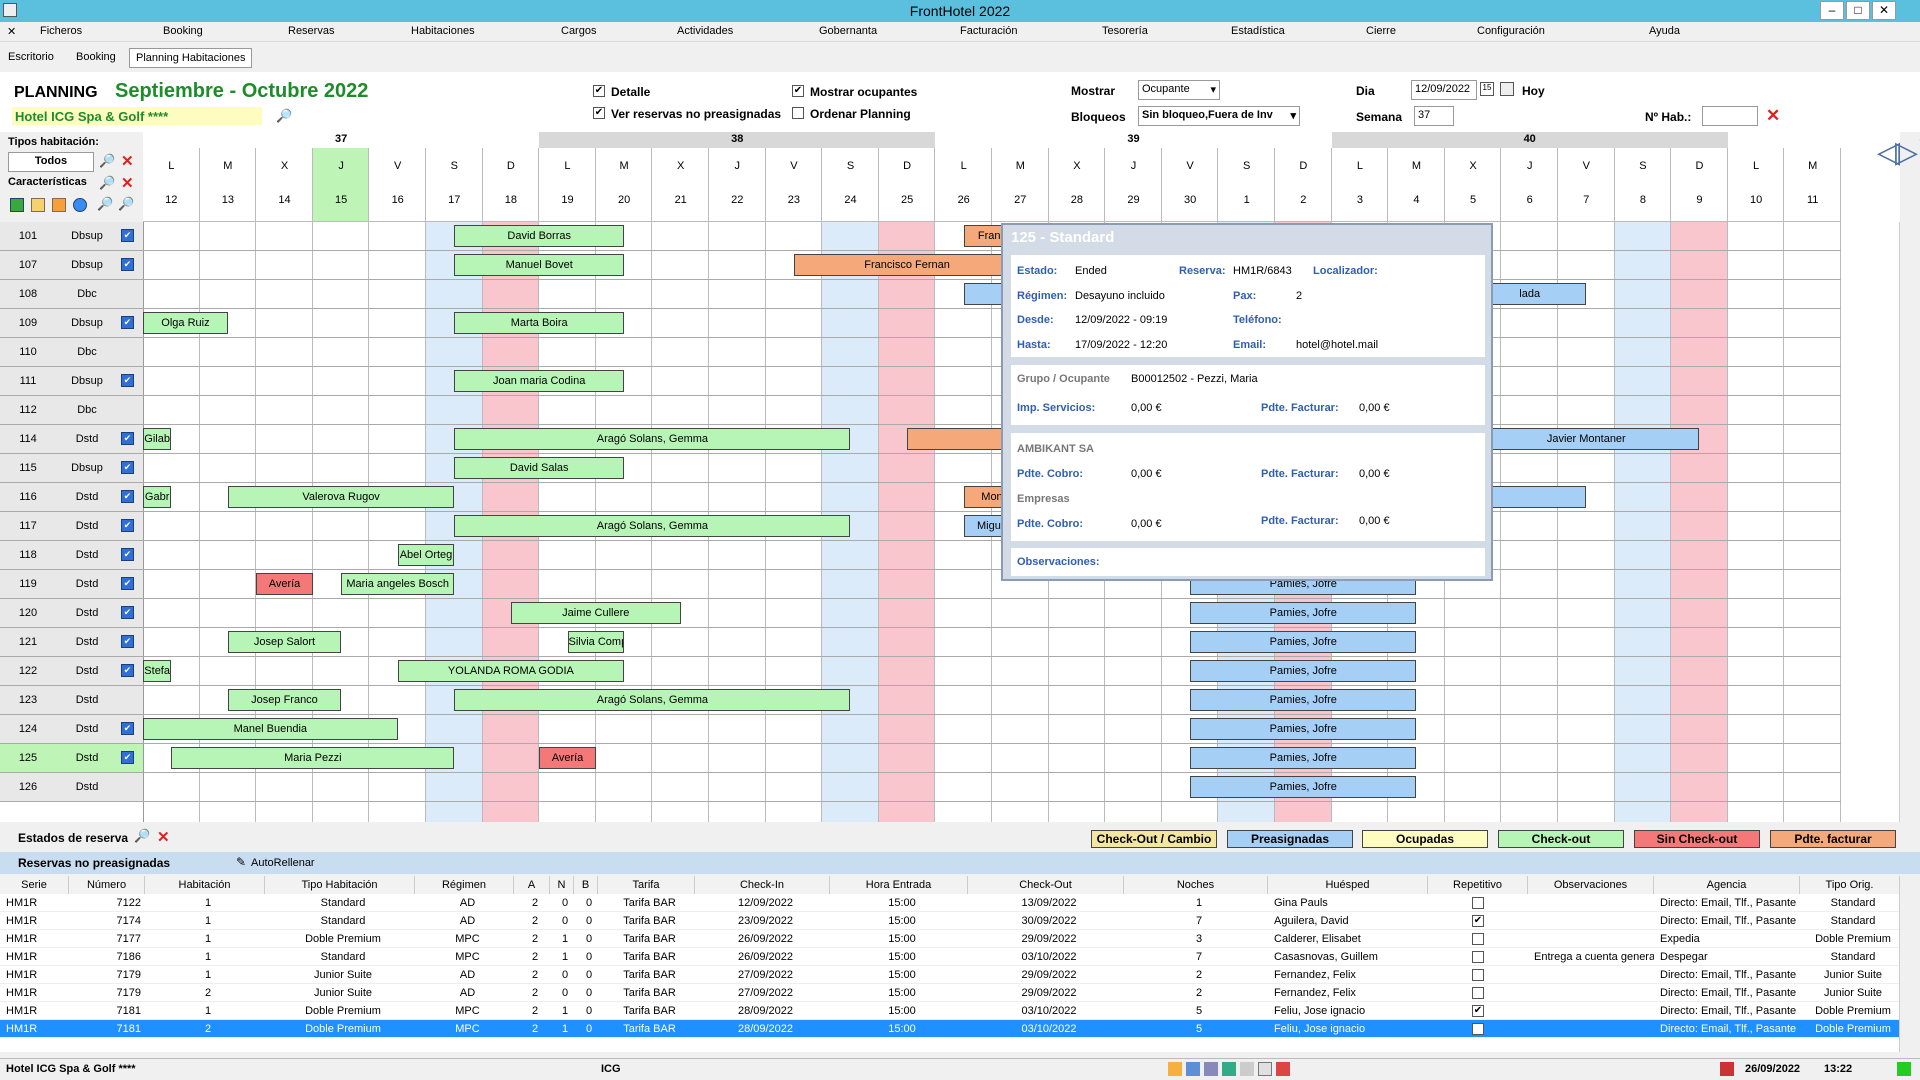 The height and width of the screenshot is (1080, 1920). Describe the element at coordinates (71, 787) in the screenshot. I see `room-row-label: 126 Dstd` at that location.